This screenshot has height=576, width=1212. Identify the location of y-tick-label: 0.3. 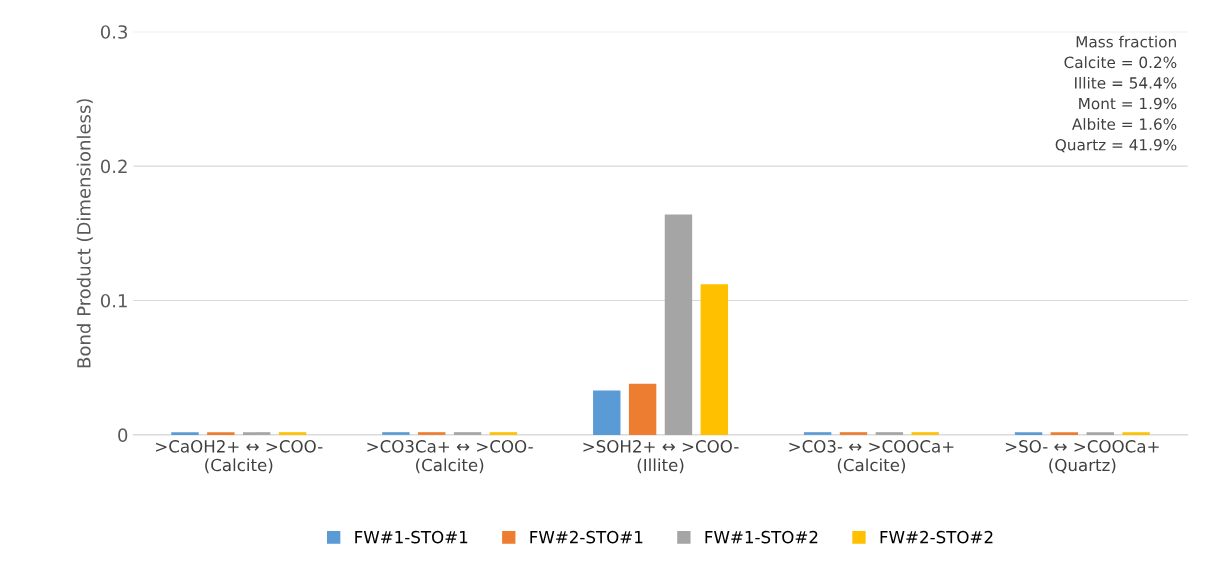
(114, 32).